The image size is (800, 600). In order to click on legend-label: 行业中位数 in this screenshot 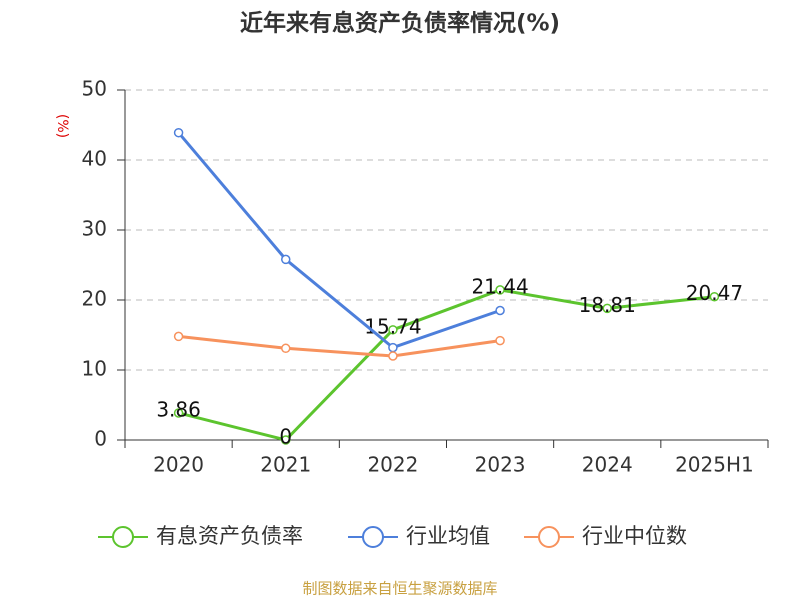, I will do `click(634, 536)`.